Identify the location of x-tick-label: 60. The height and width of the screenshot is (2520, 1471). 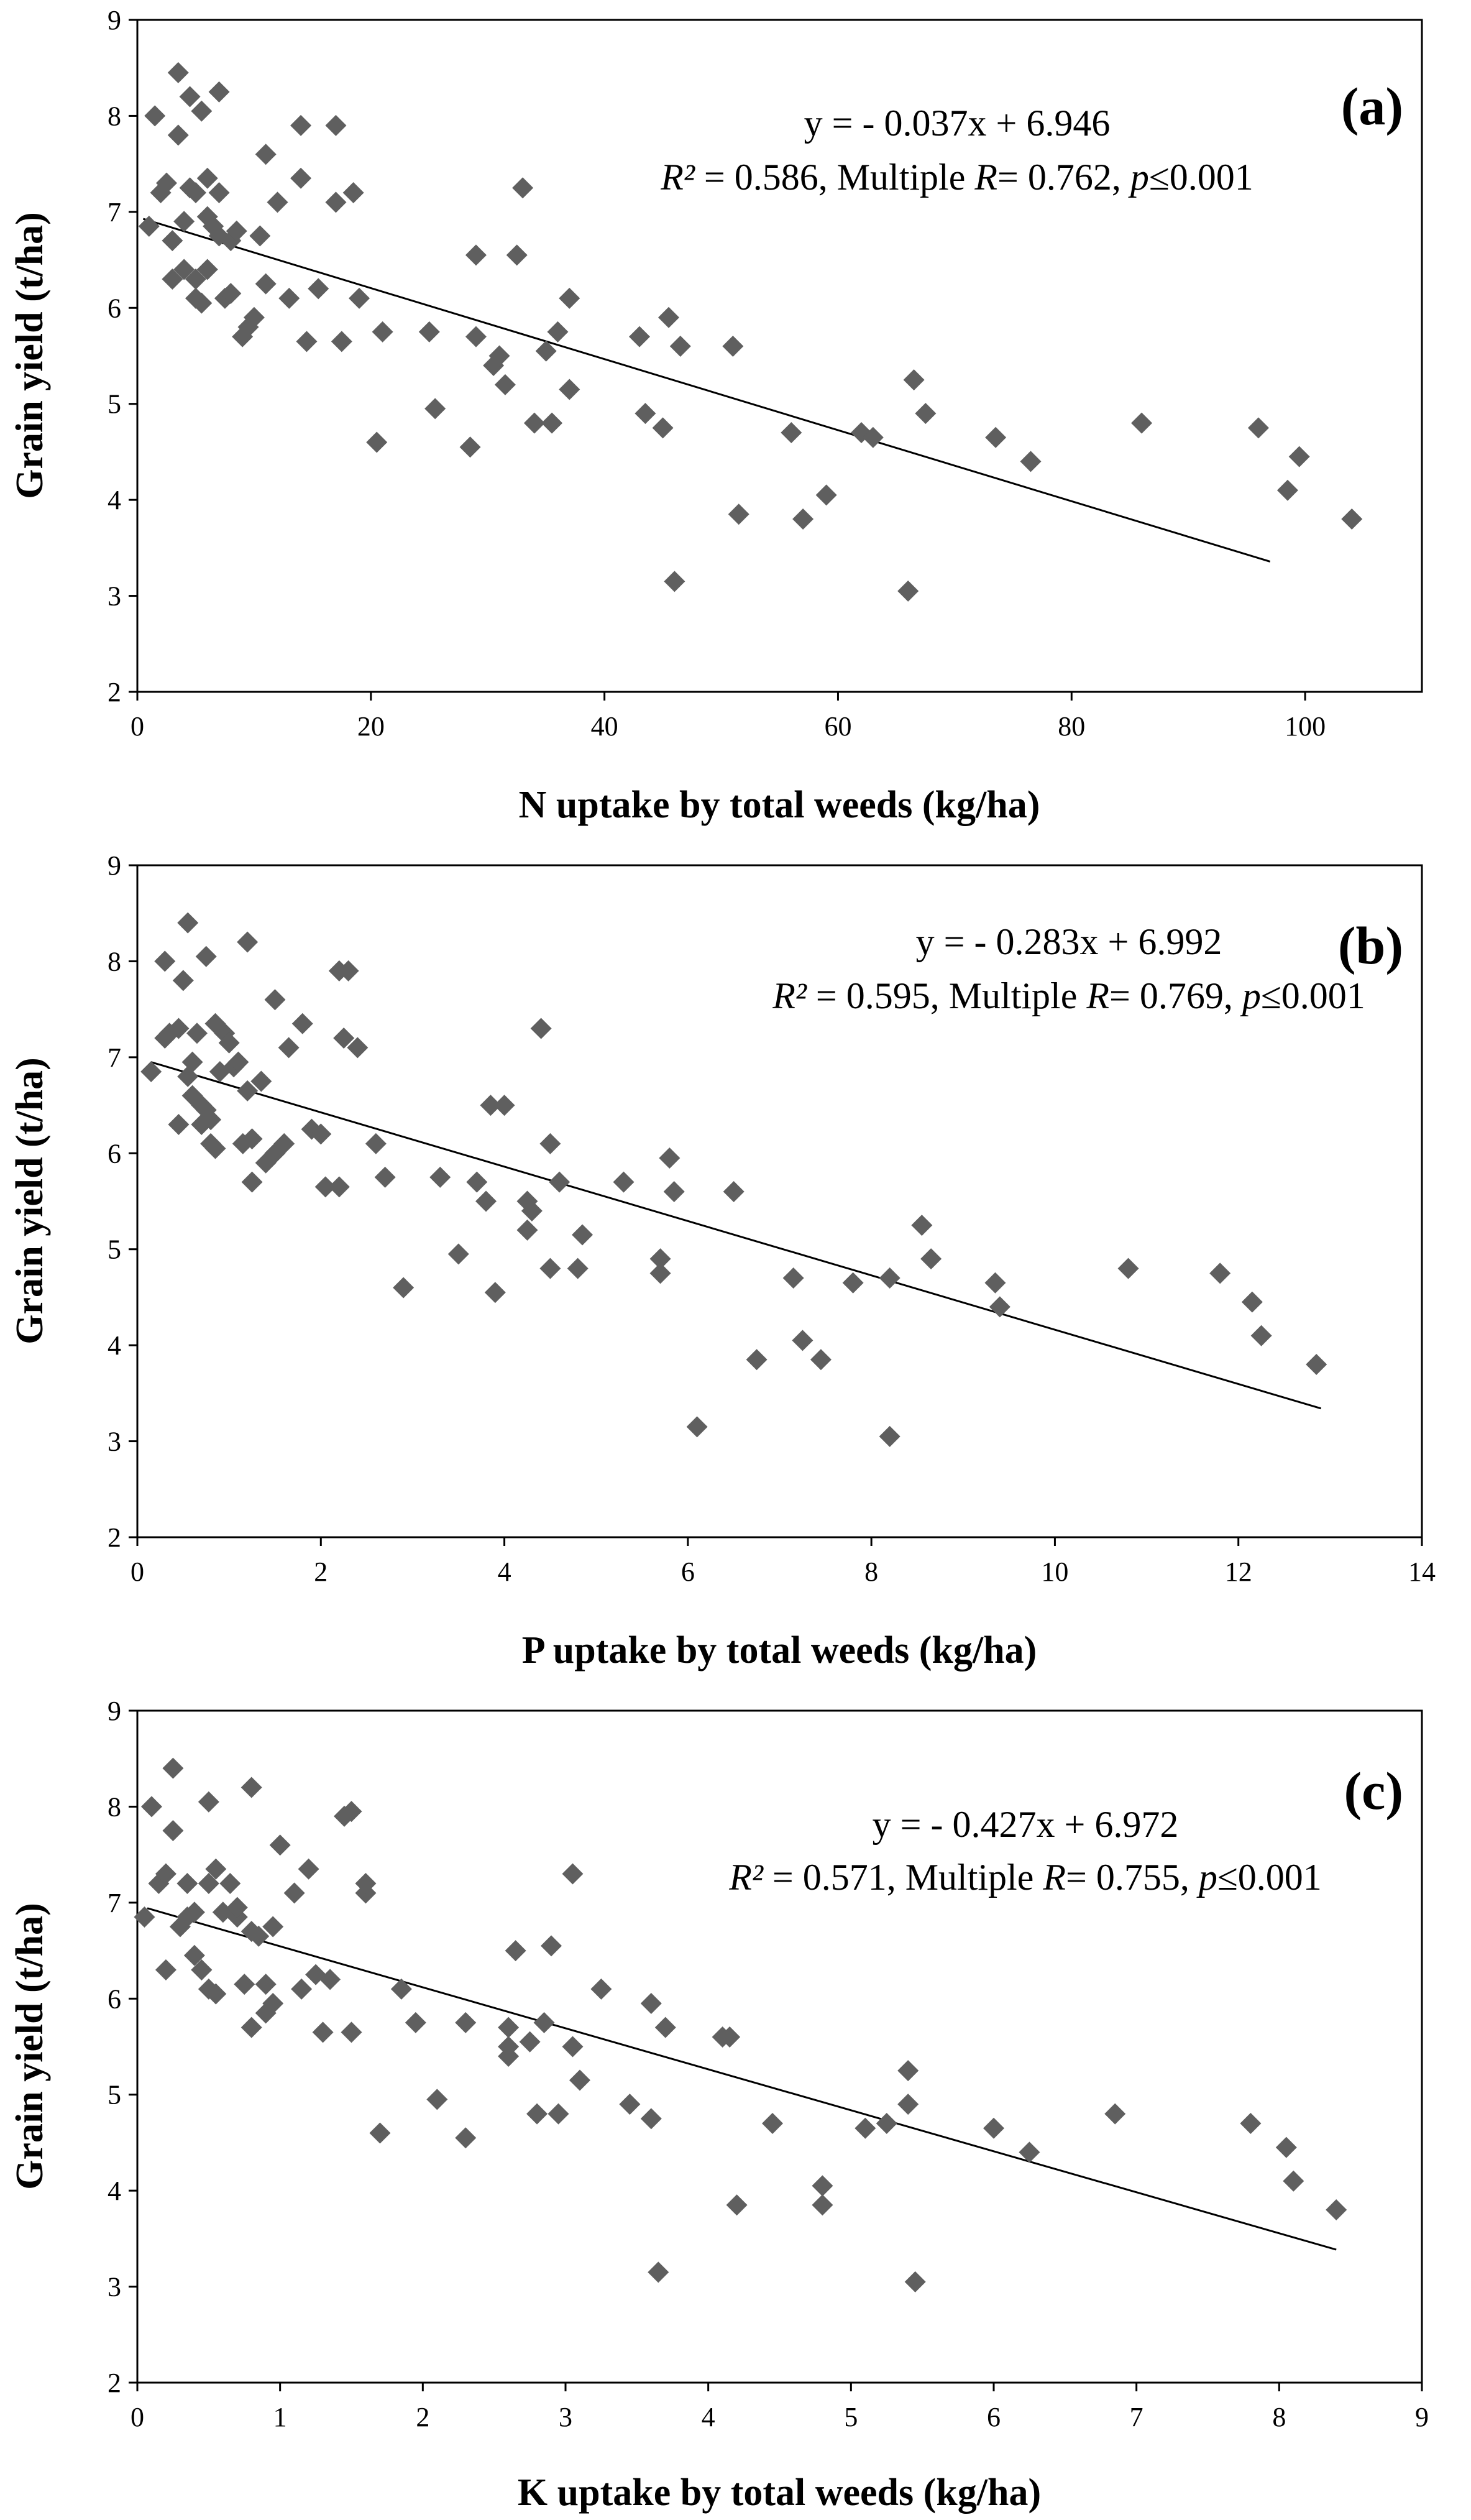
(837, 727).